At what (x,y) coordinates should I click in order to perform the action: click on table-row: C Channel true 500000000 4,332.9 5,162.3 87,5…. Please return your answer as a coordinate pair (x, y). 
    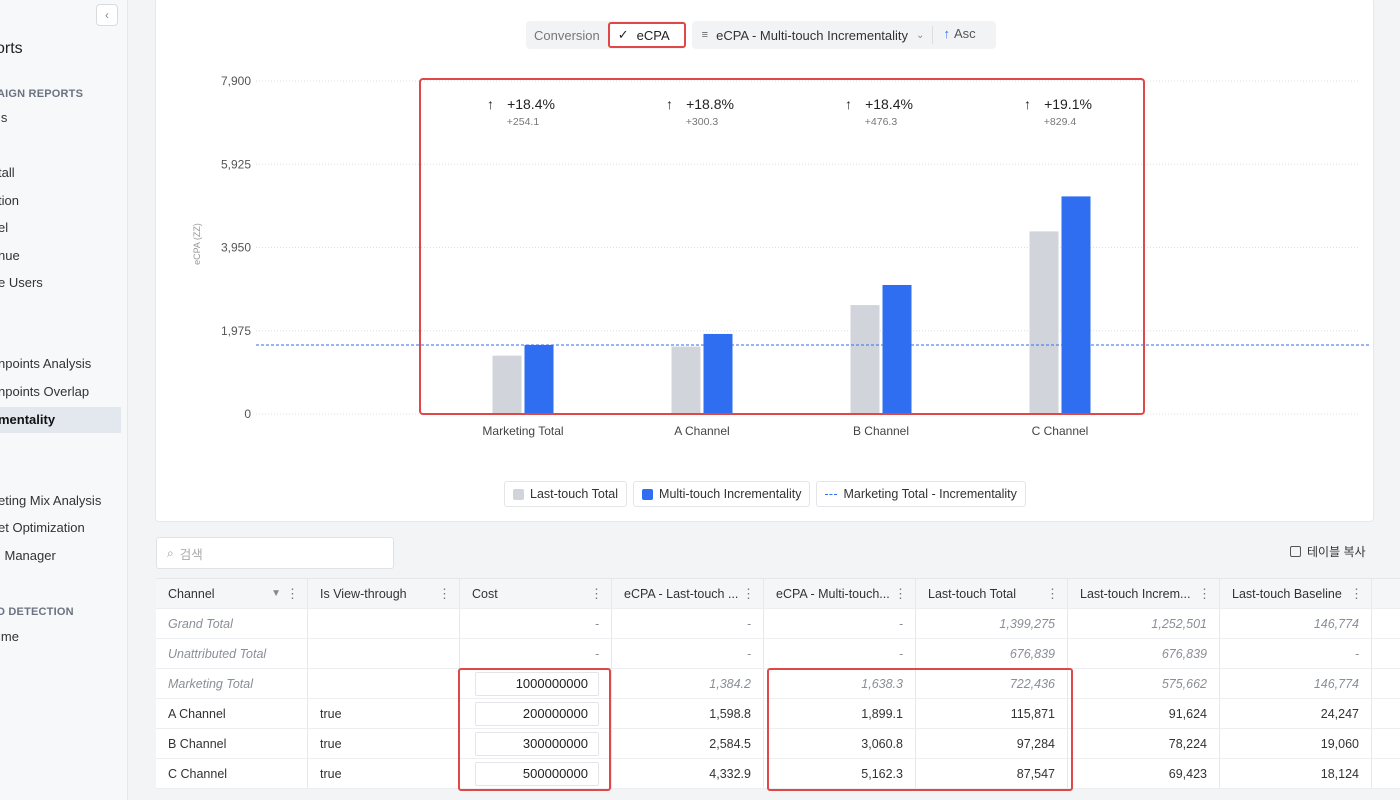
    Looking at the image, I should click on (778, 774).